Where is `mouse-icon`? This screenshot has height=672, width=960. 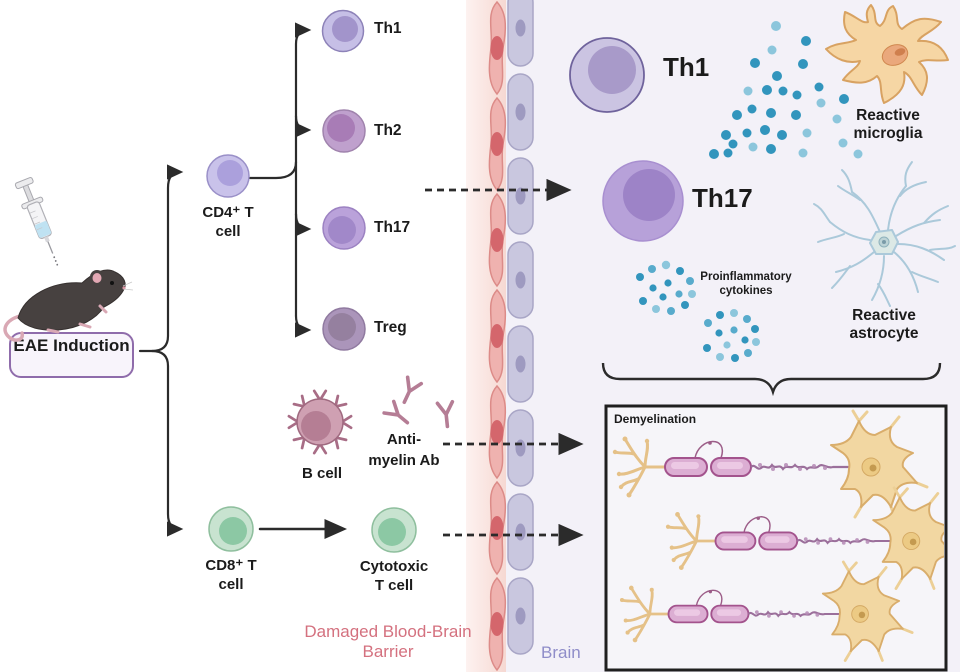 mouse-icon is located at coordinates (68, 305).